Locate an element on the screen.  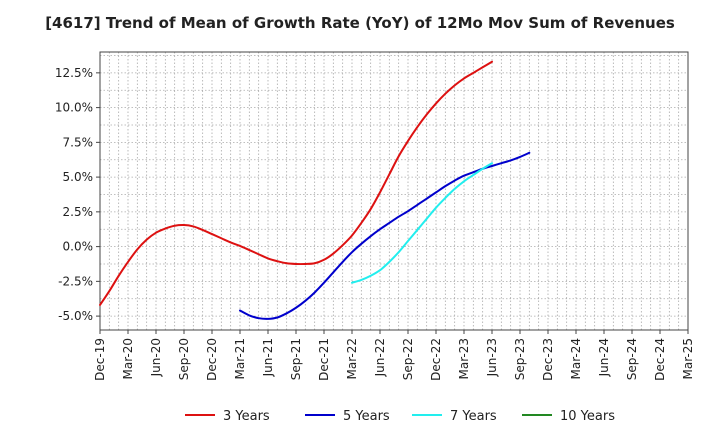
series-line-7-years is located at coordinates (422, 223).